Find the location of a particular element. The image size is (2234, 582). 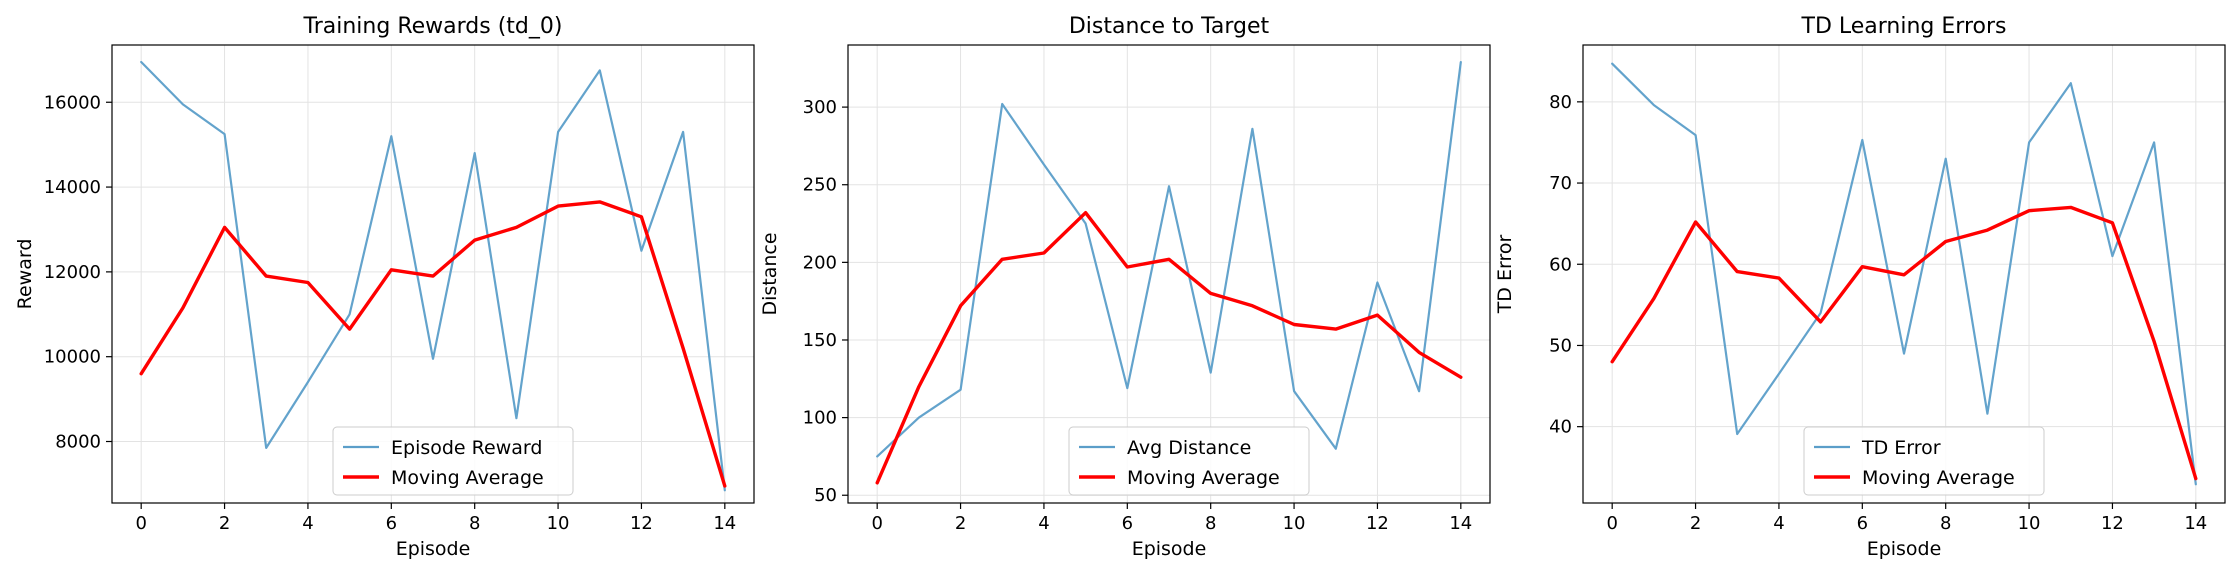

y-tick-label: 8000 is located at coordinates (78, 442).